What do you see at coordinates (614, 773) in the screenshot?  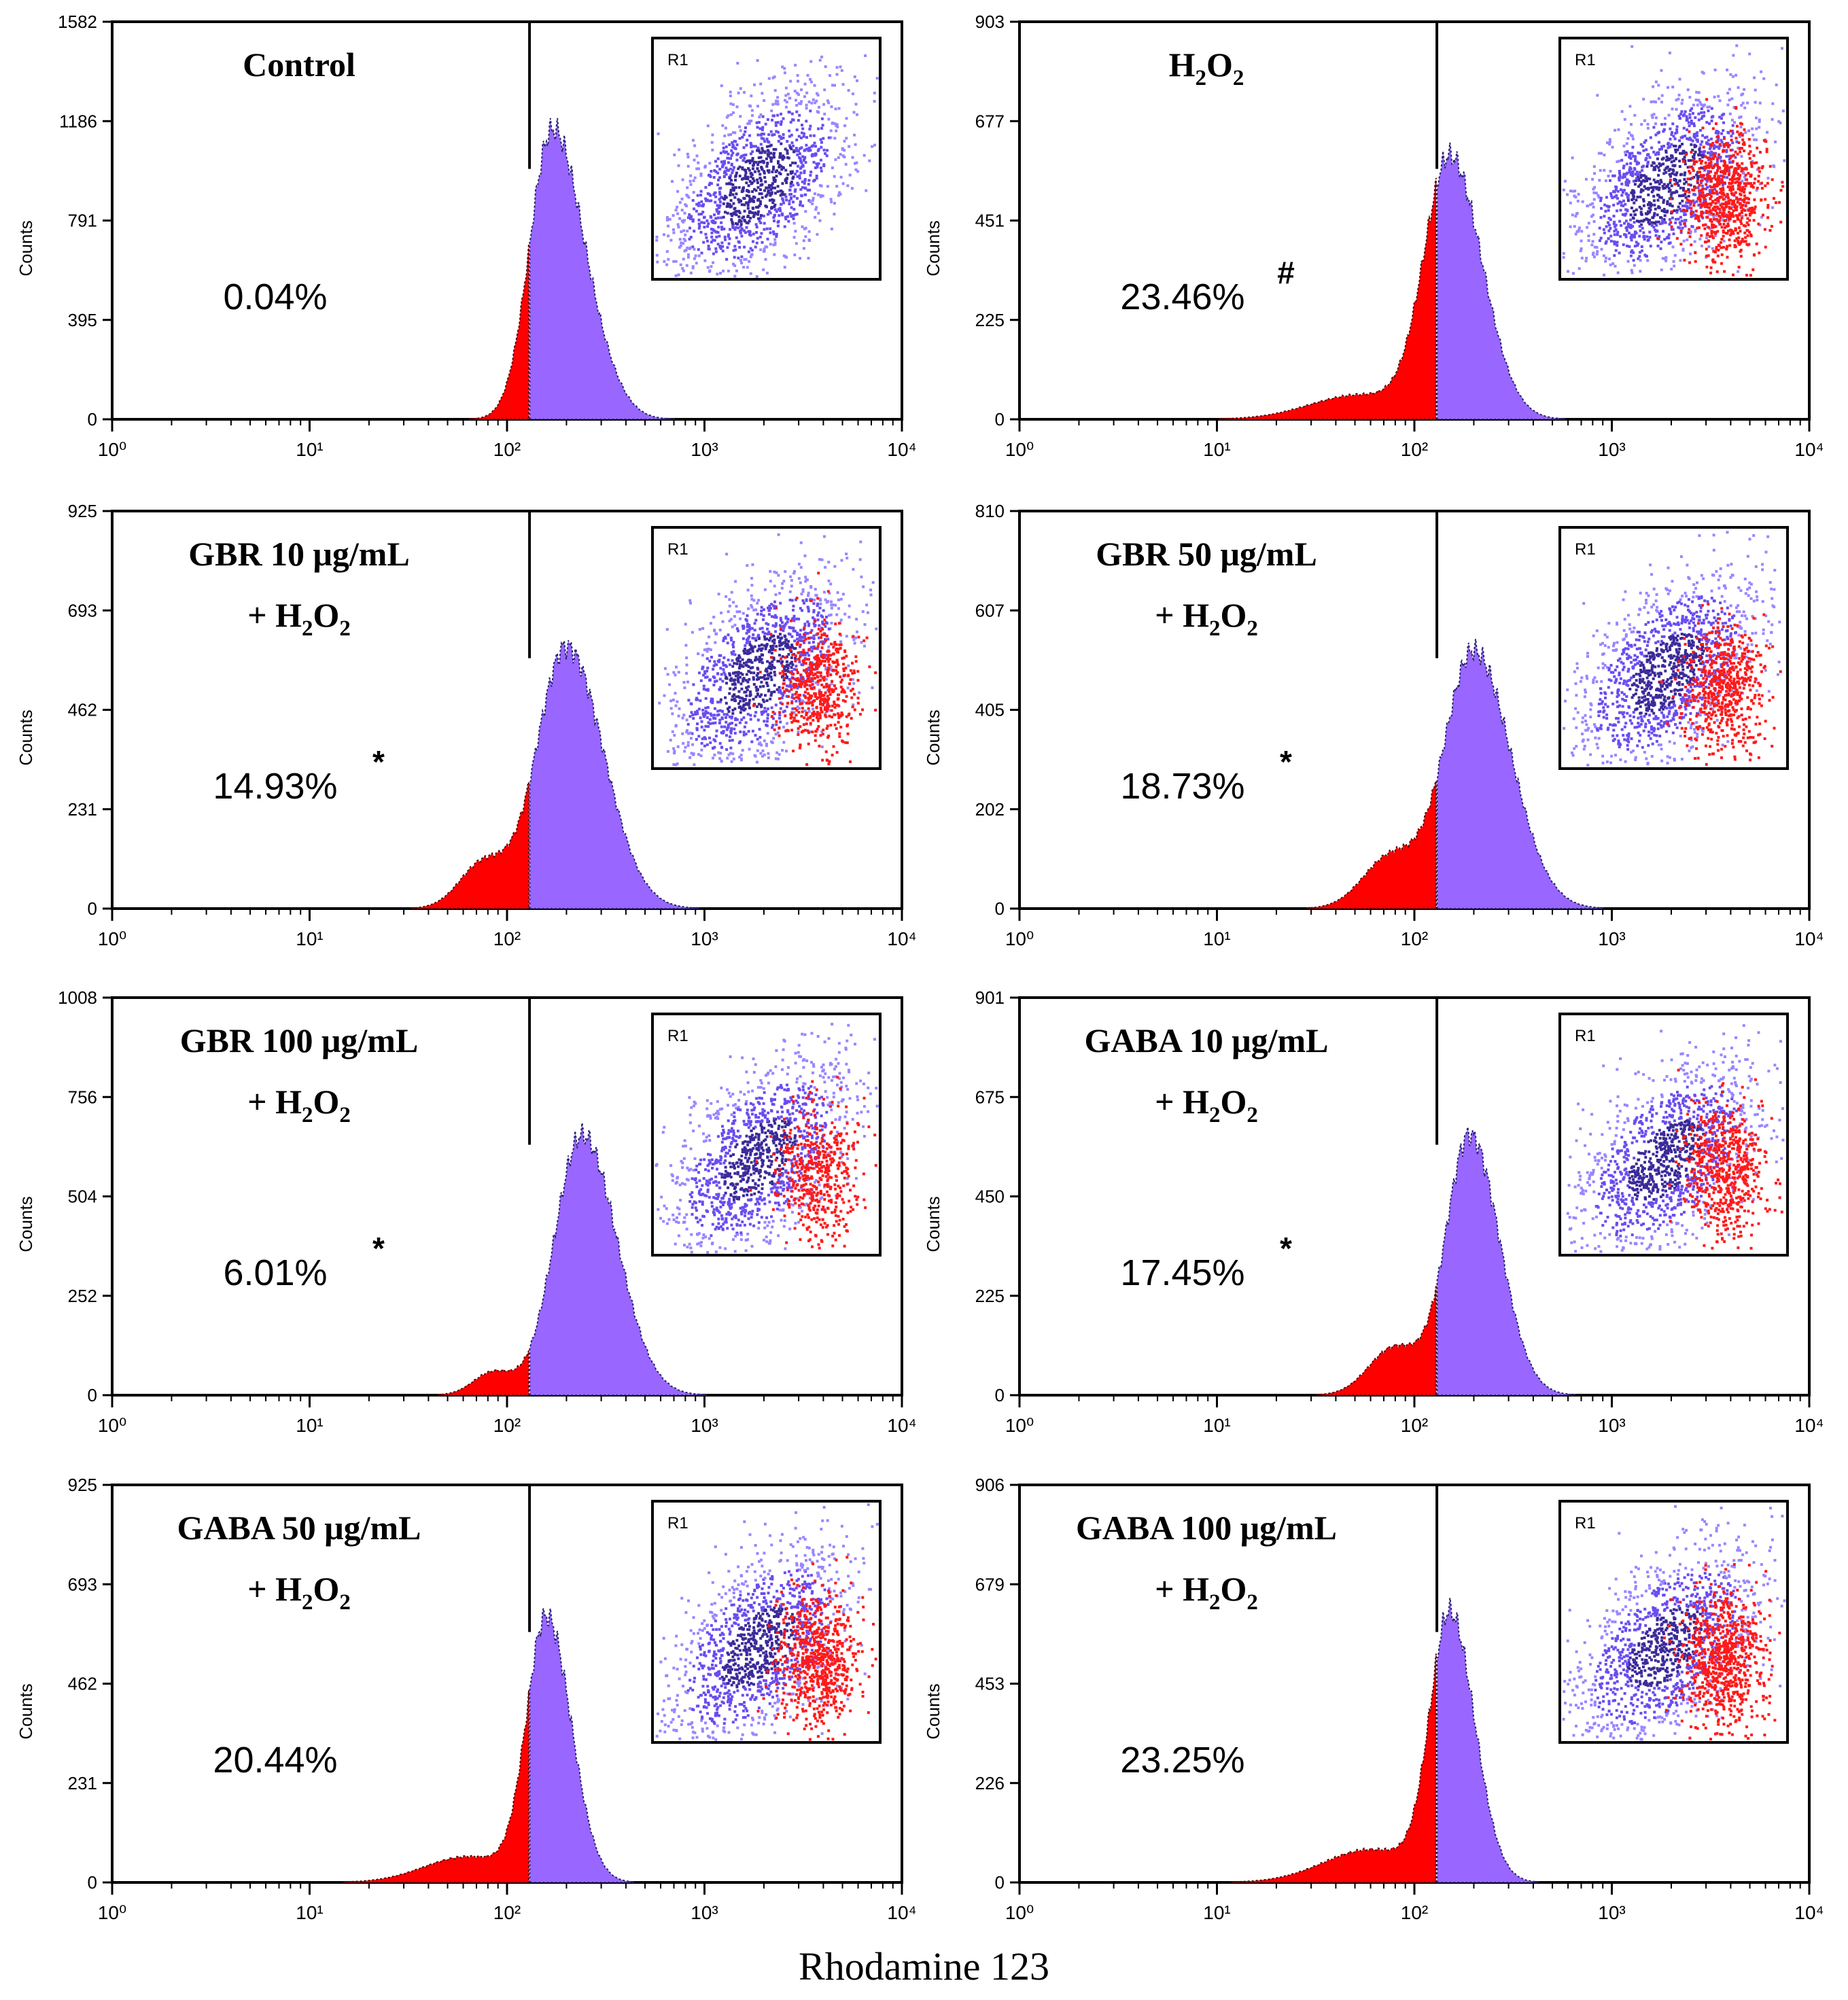 I see `histogram-main-region` at bounding box center [614, 773].